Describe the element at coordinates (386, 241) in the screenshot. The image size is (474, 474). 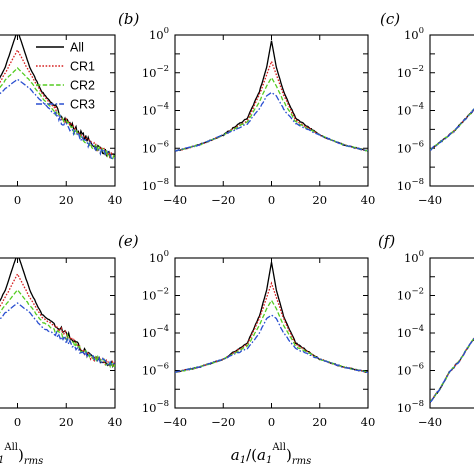
I see `panel-label-f: (f)` at that location.